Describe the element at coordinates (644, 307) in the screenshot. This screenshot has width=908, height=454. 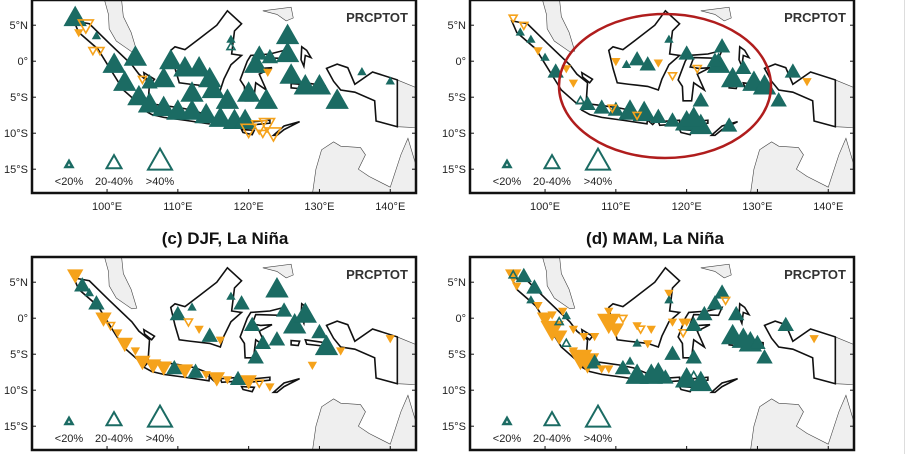
I see `land-borneo` at that location.